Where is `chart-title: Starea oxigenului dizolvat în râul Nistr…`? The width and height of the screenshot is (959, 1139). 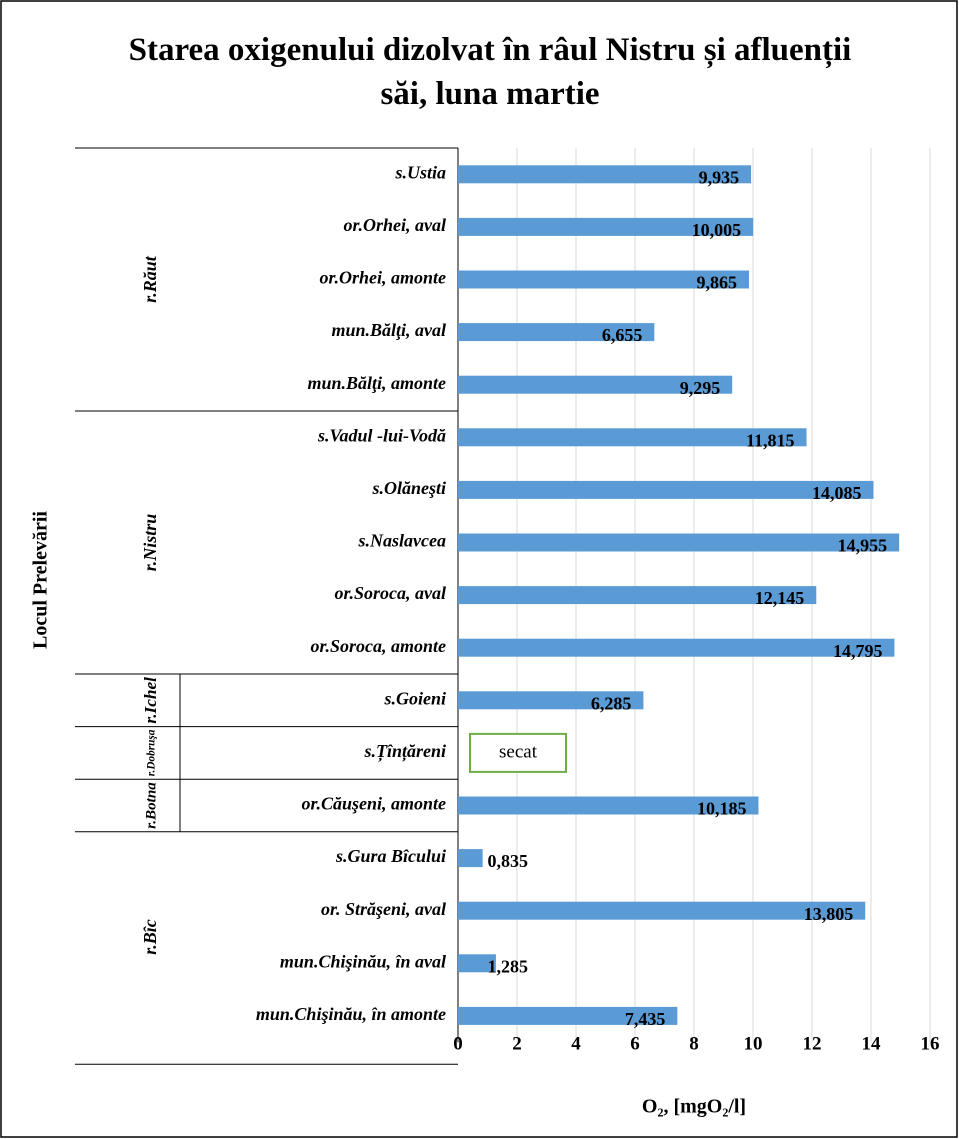
chart-title: Starea oxigenului dizolvat în râul Nistr… is located at coordinates (490, 72).